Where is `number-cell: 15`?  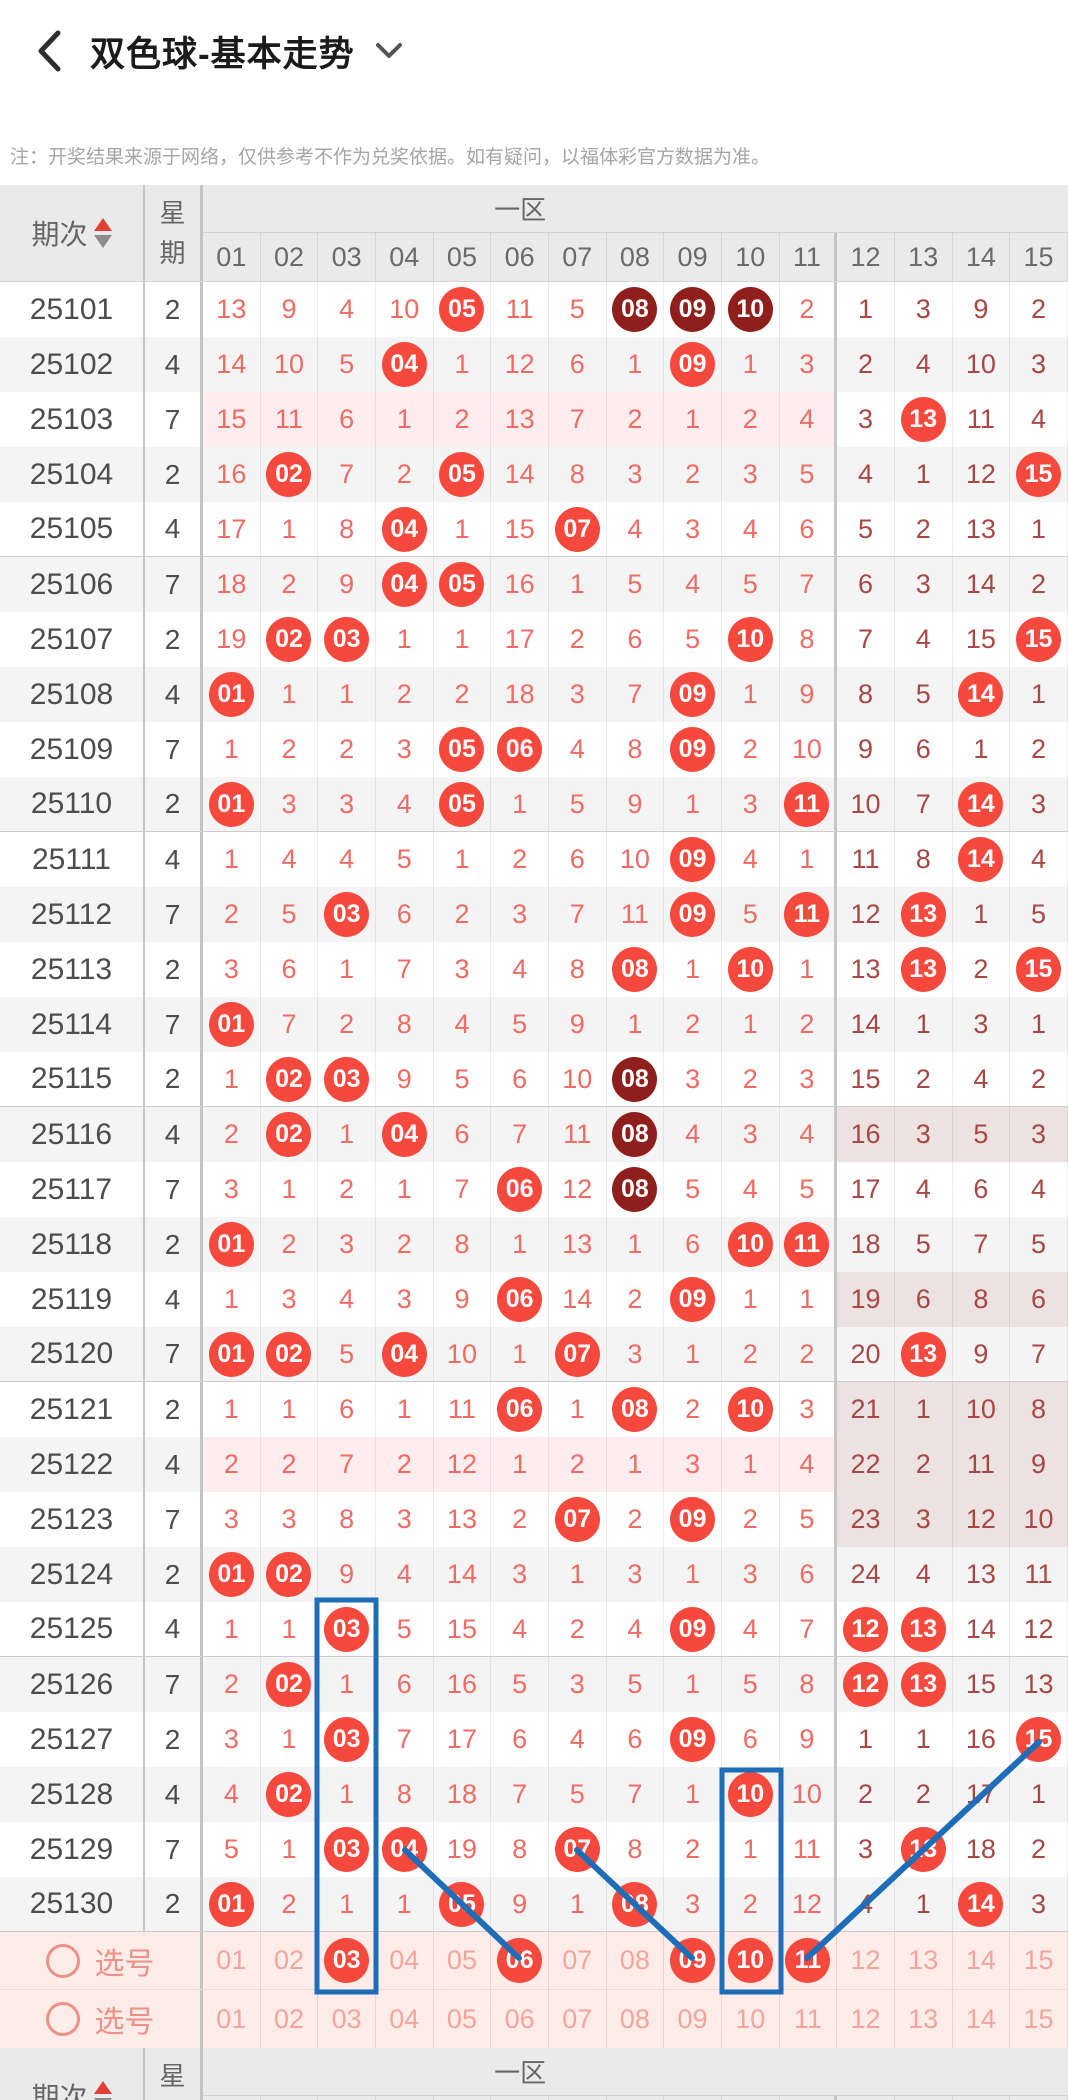
number-cell: 15 is located at coordinates (232, 419).